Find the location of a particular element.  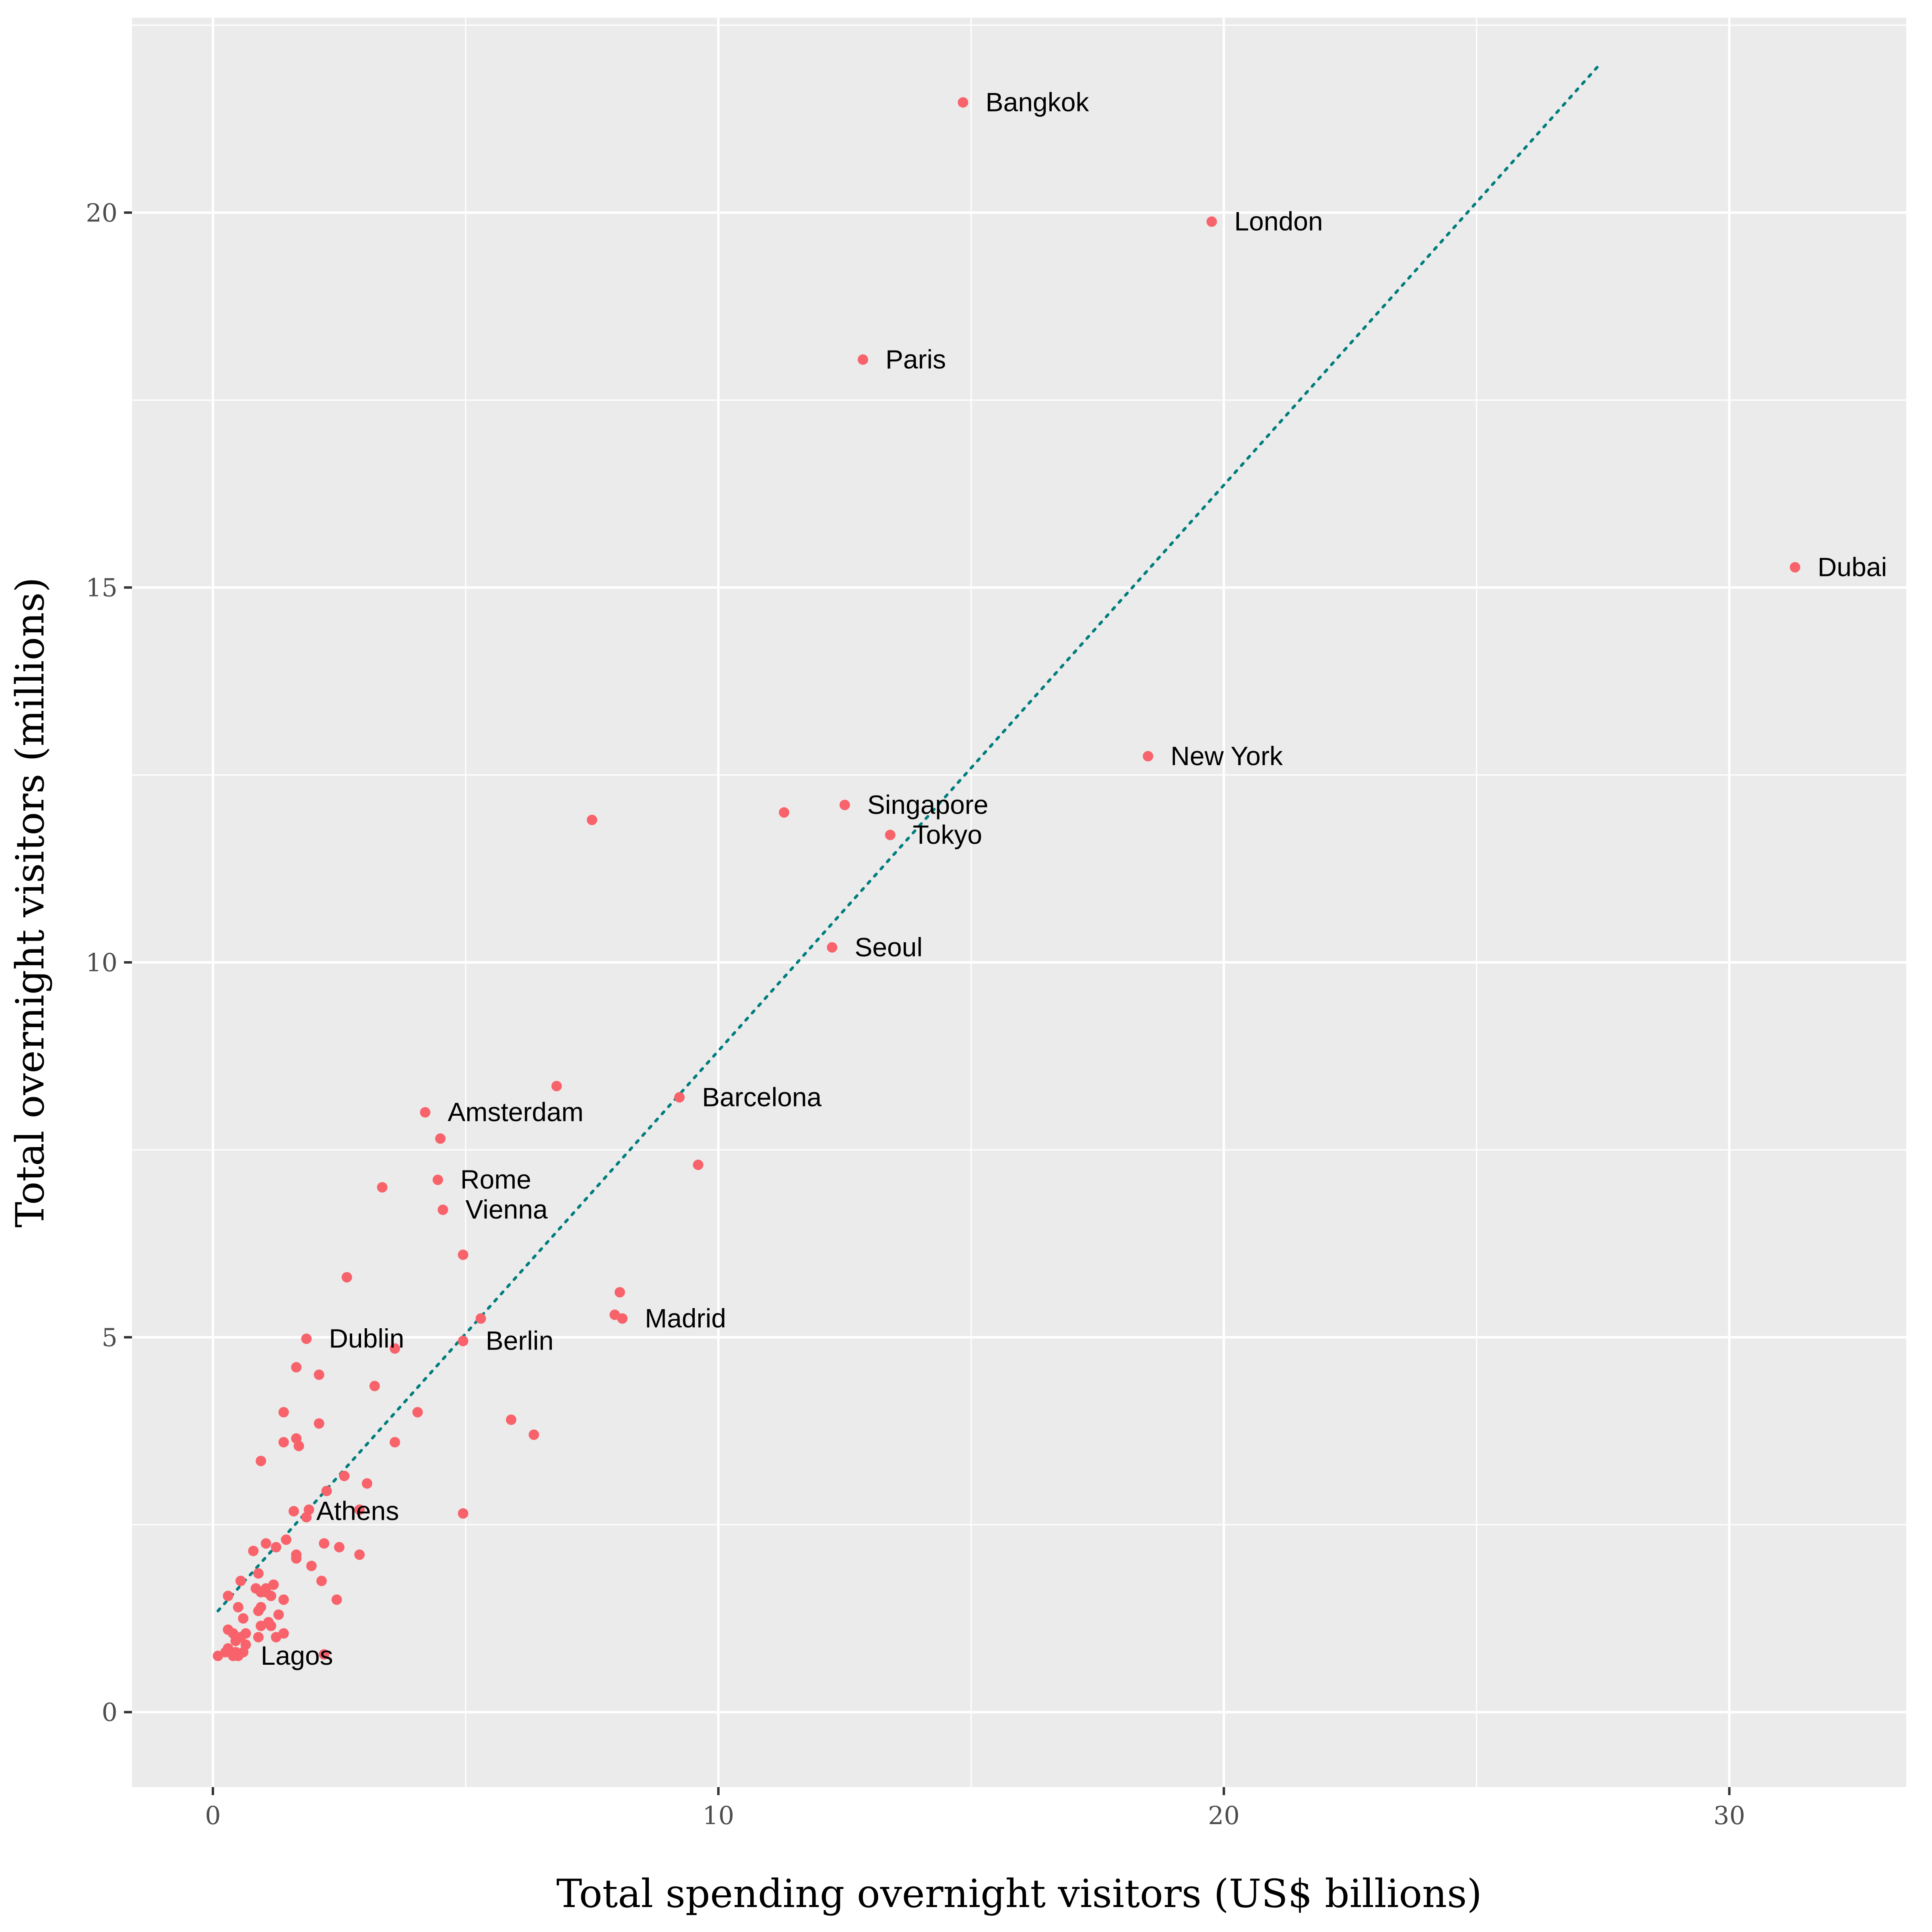

point-label: Athens is located at coordinates (357, 1511).